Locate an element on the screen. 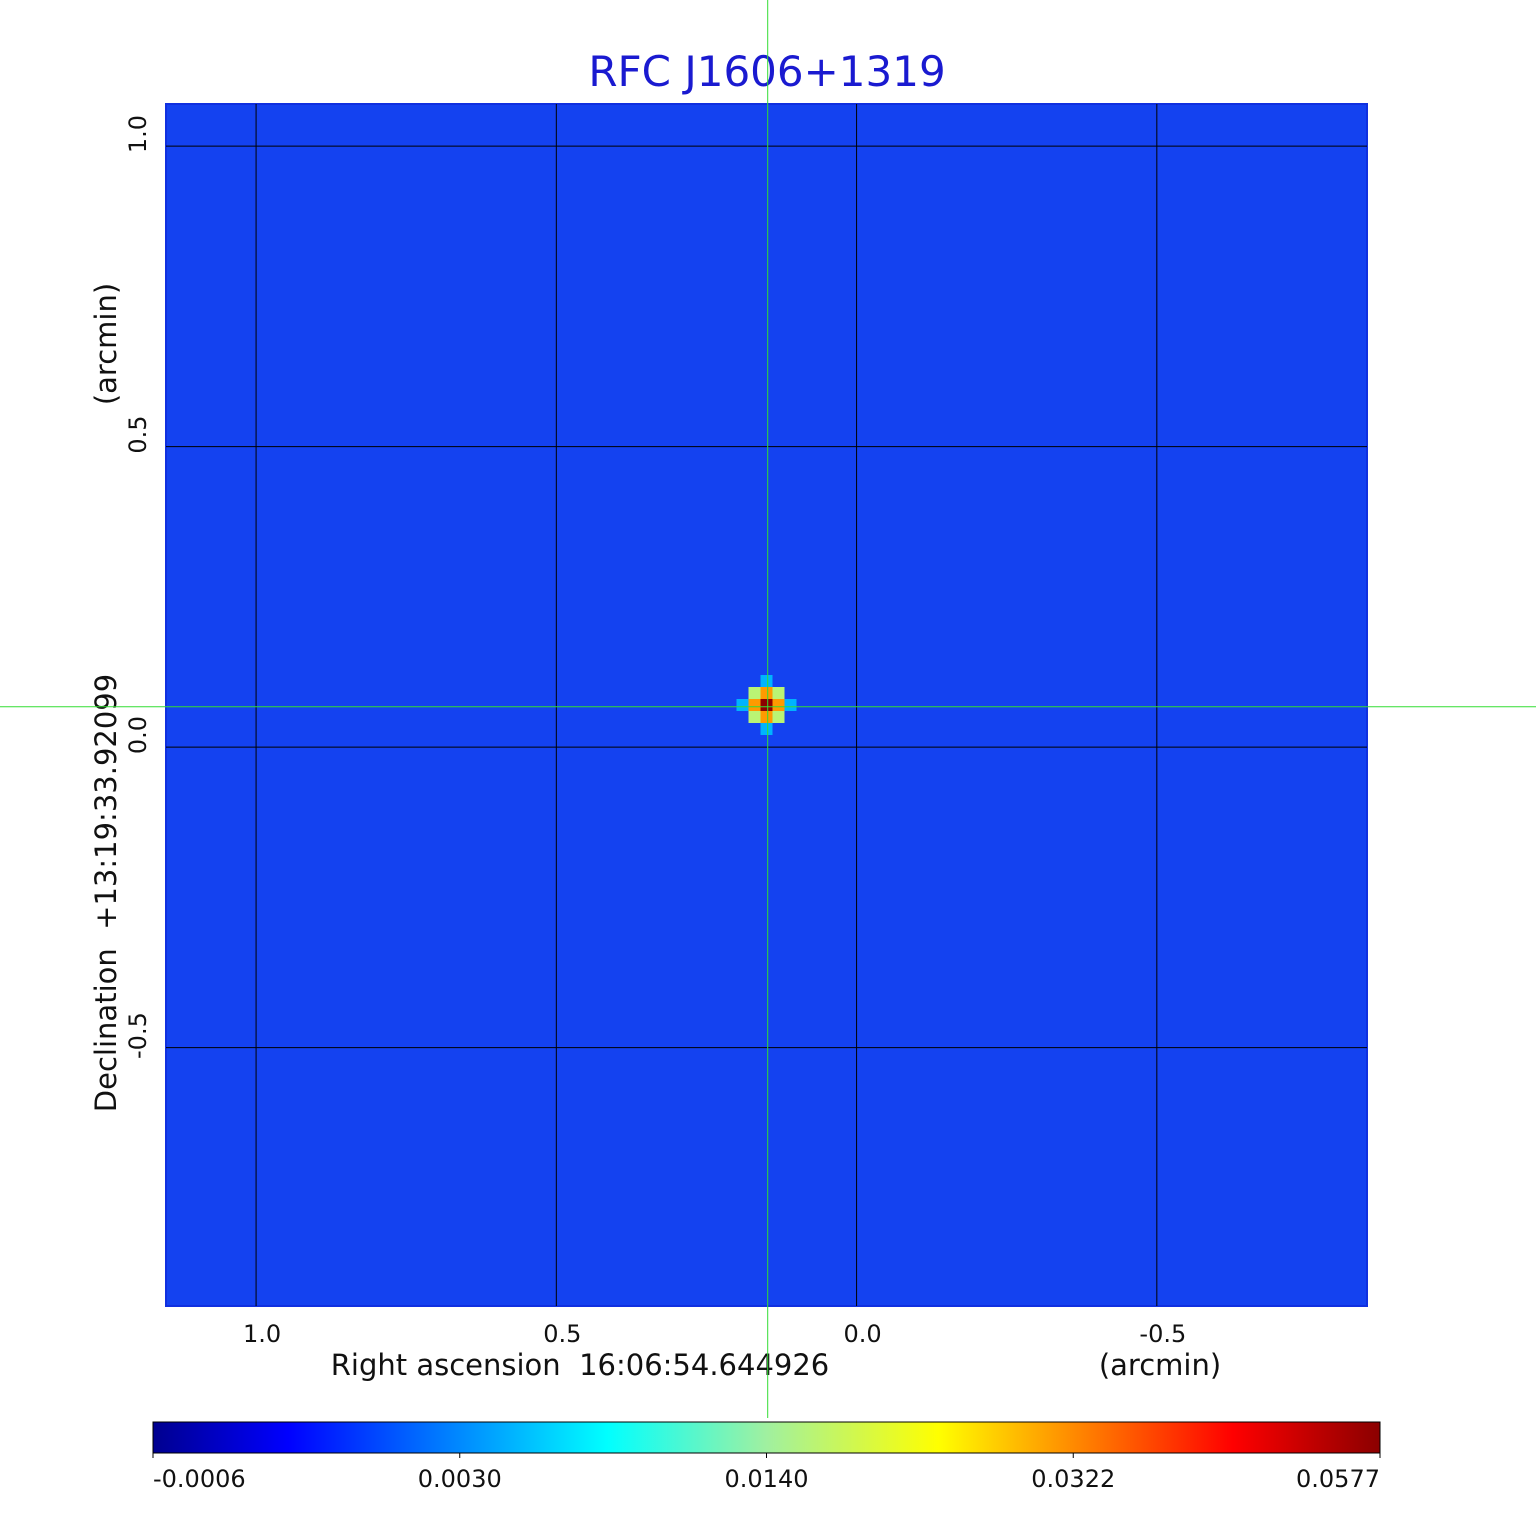  x-unit-label: (arcmin) is located at coordinates (1160, 1365).